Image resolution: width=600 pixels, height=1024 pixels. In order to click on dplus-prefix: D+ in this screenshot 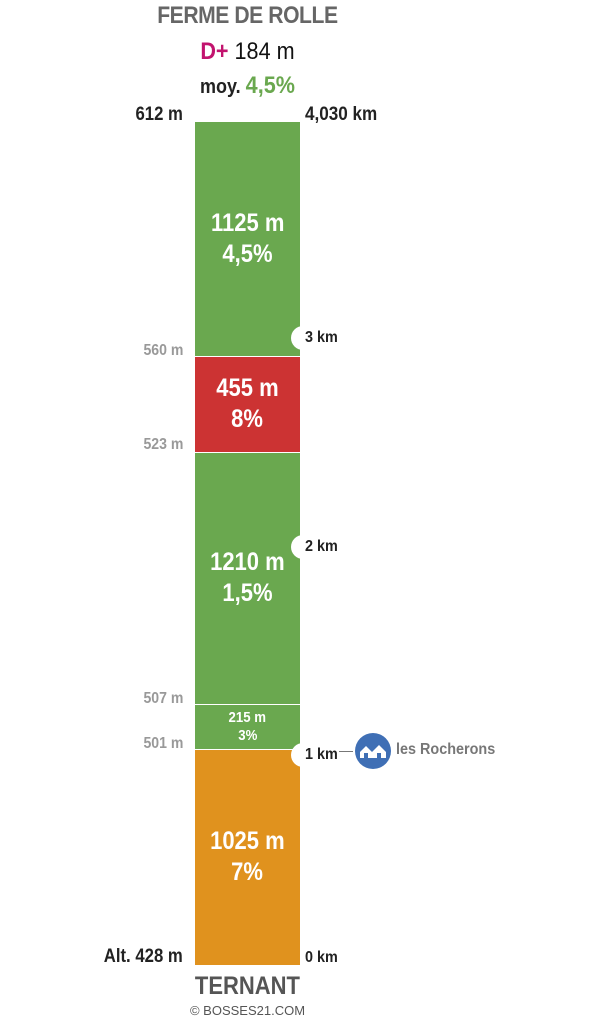, I will do `click(214, 51)`.